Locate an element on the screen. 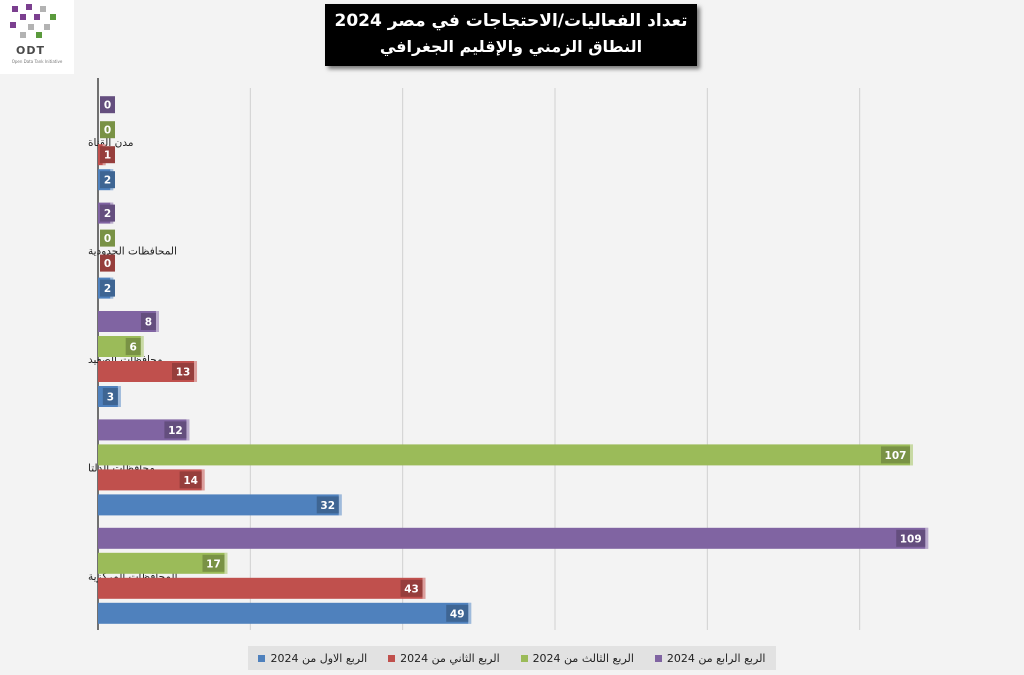 This screenshot has width=1024, height=675. value-label: 109 is located at coordinates (911, 539).